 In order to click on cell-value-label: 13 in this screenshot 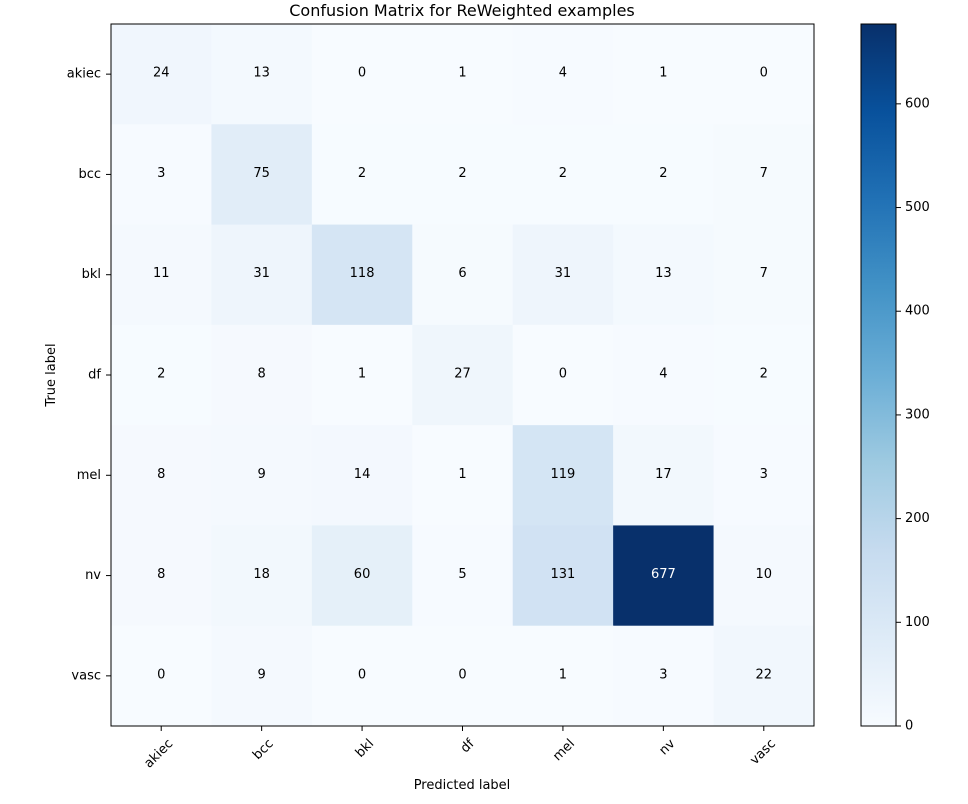, I will do `click(261, 73)`.